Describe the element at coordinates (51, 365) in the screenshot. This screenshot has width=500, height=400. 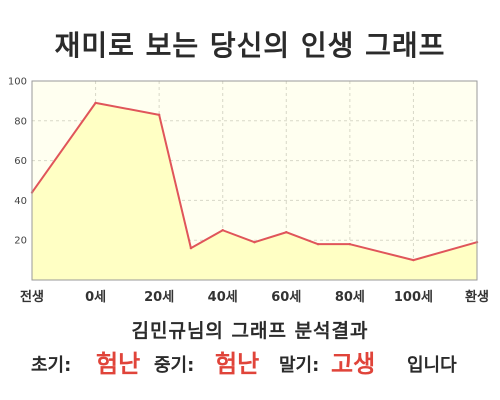
I see `early-stage-label: 초기:` at that location.